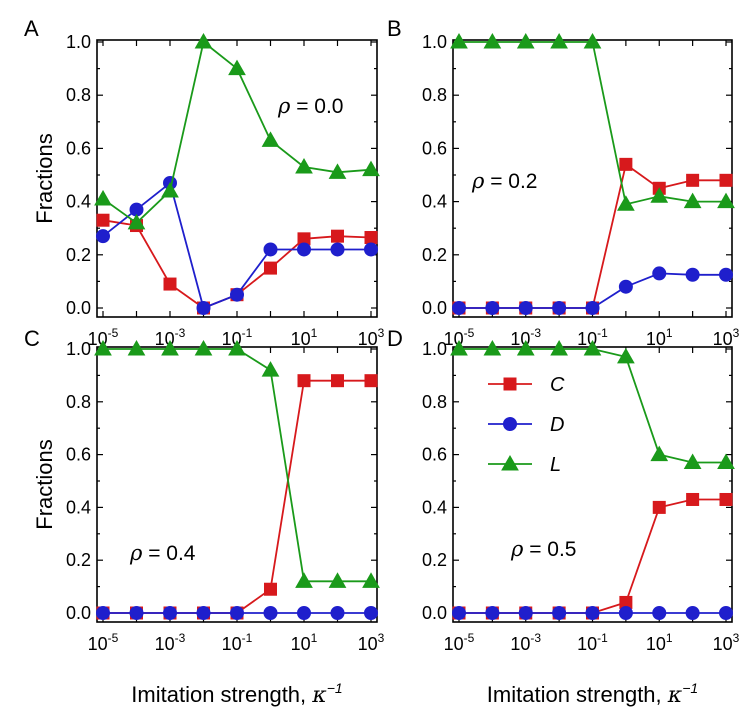 The image size is (756, 714). Describe the element at coordinates (592, 404) in the screenshot. I see `series-d-l` at that location.